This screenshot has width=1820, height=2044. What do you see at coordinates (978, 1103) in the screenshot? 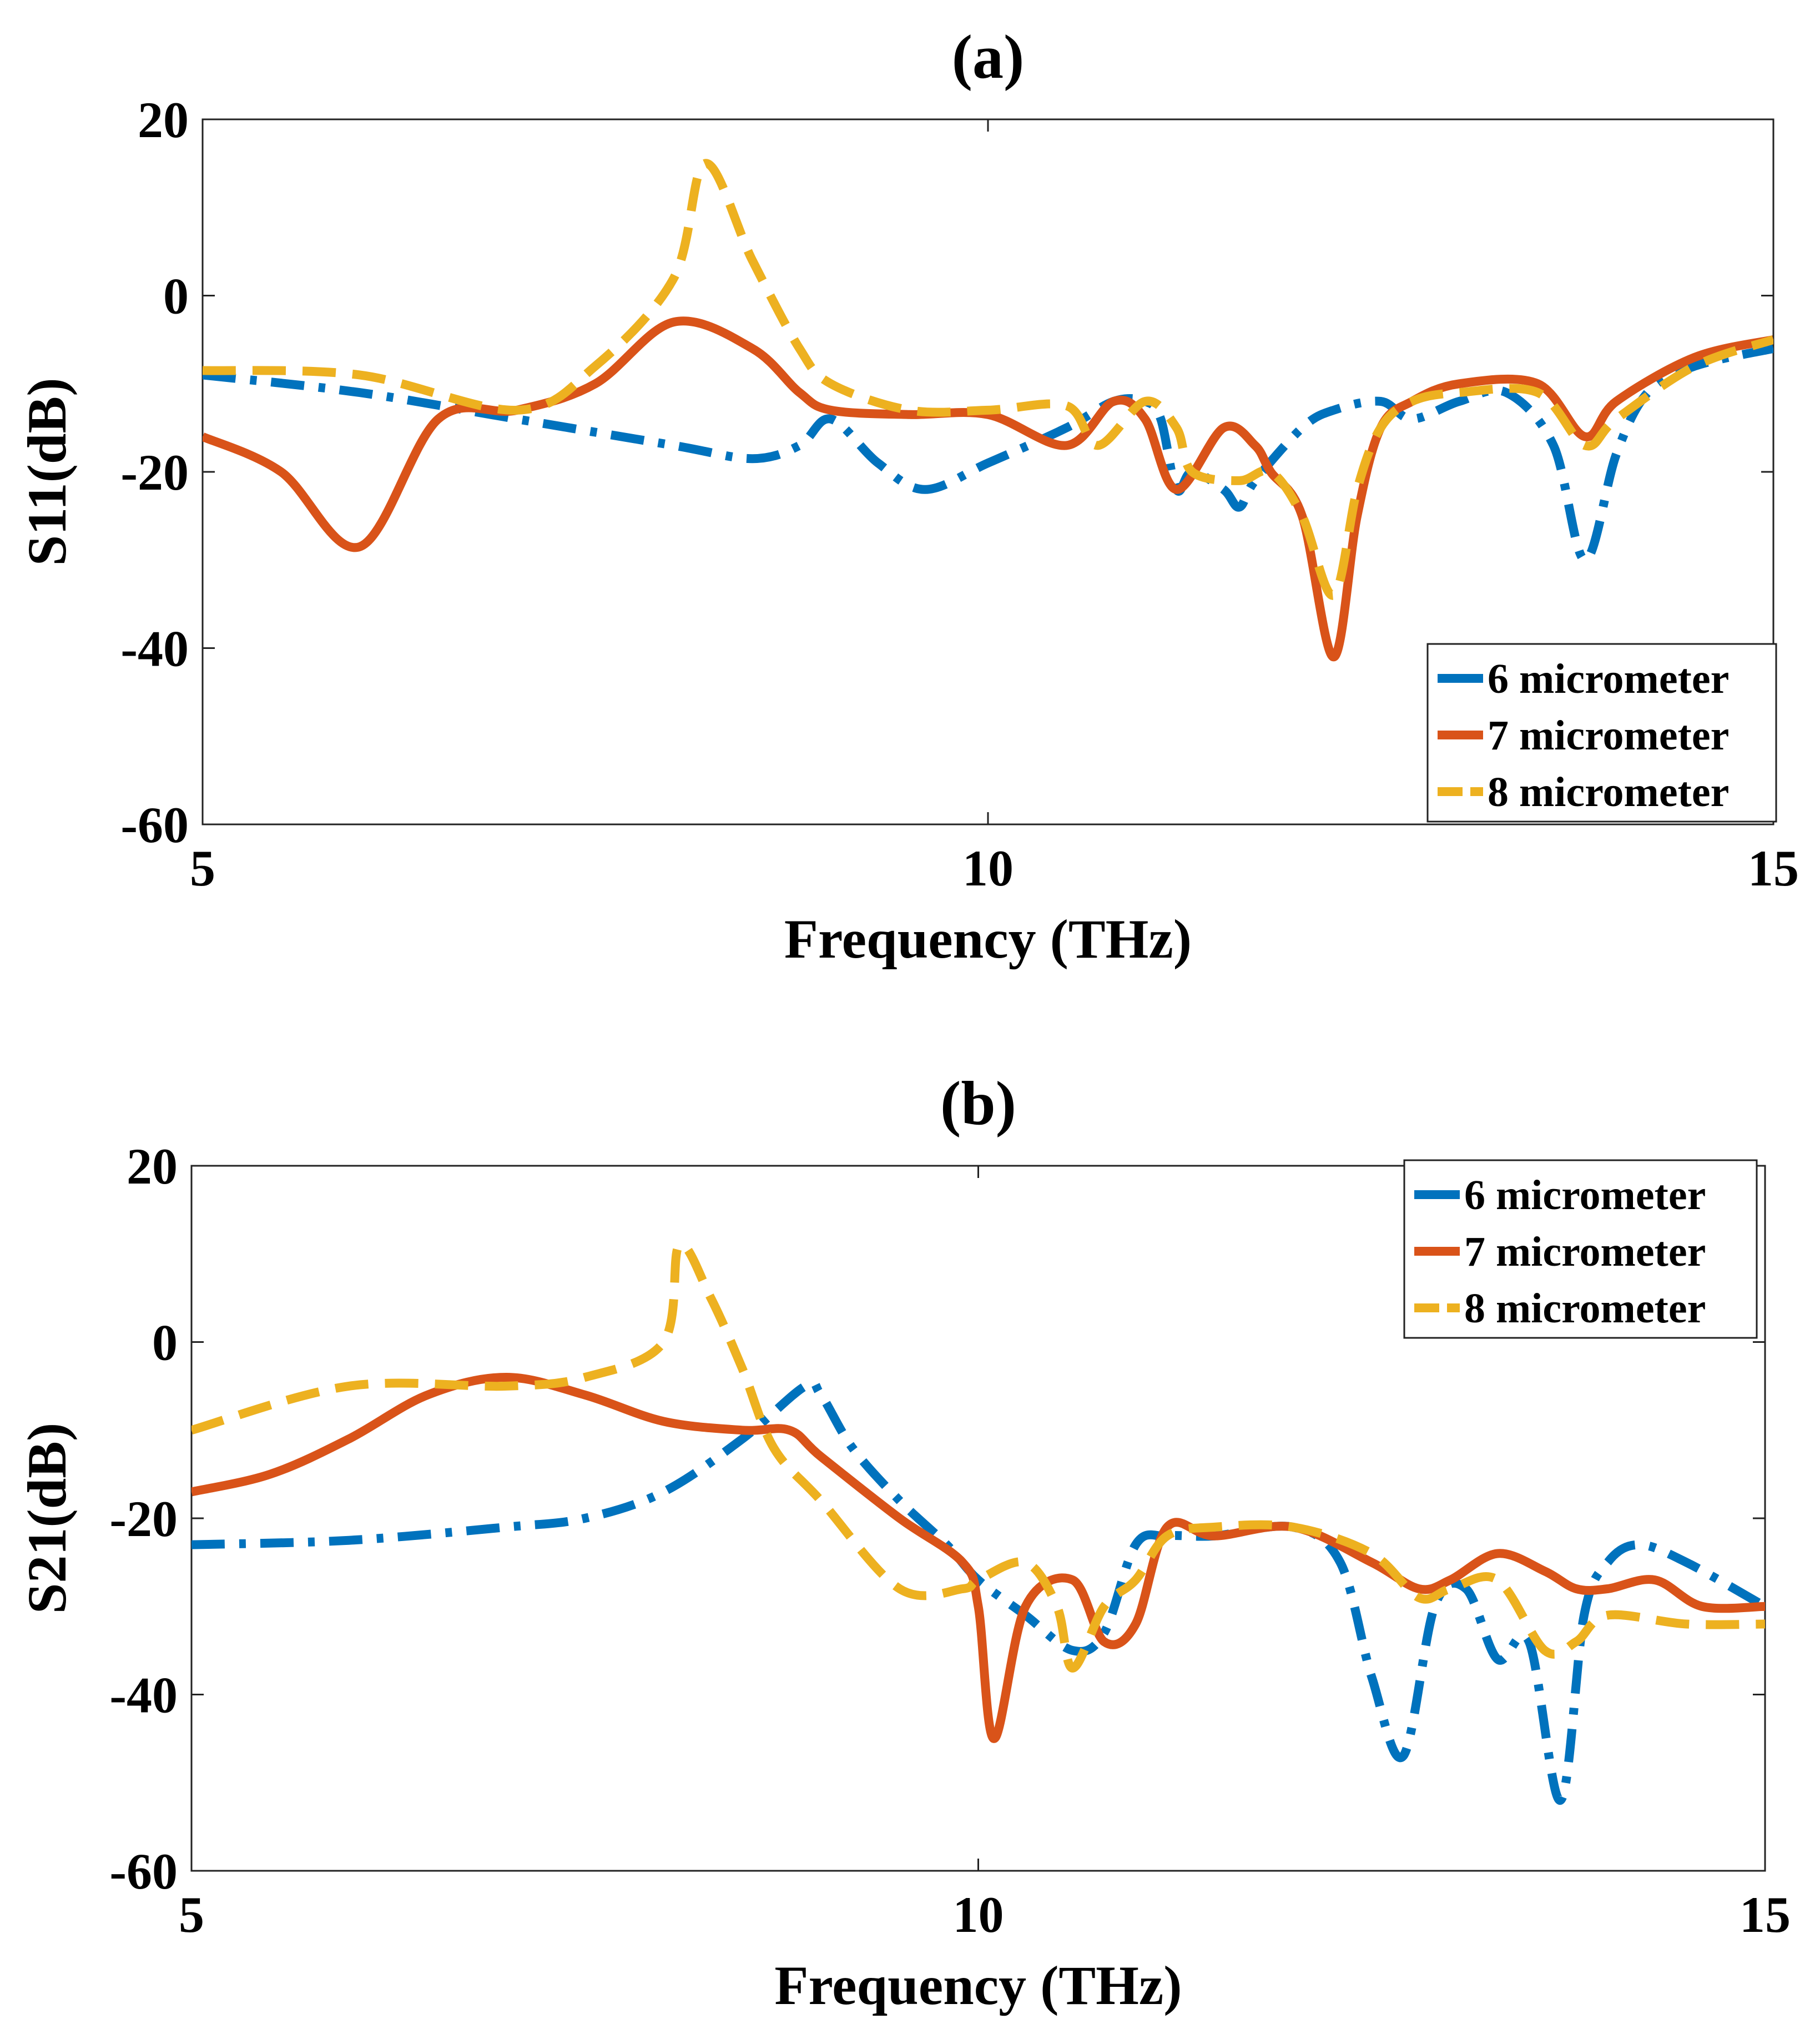
I see `chart-title: (b)` at bounding box center [978, 1103].